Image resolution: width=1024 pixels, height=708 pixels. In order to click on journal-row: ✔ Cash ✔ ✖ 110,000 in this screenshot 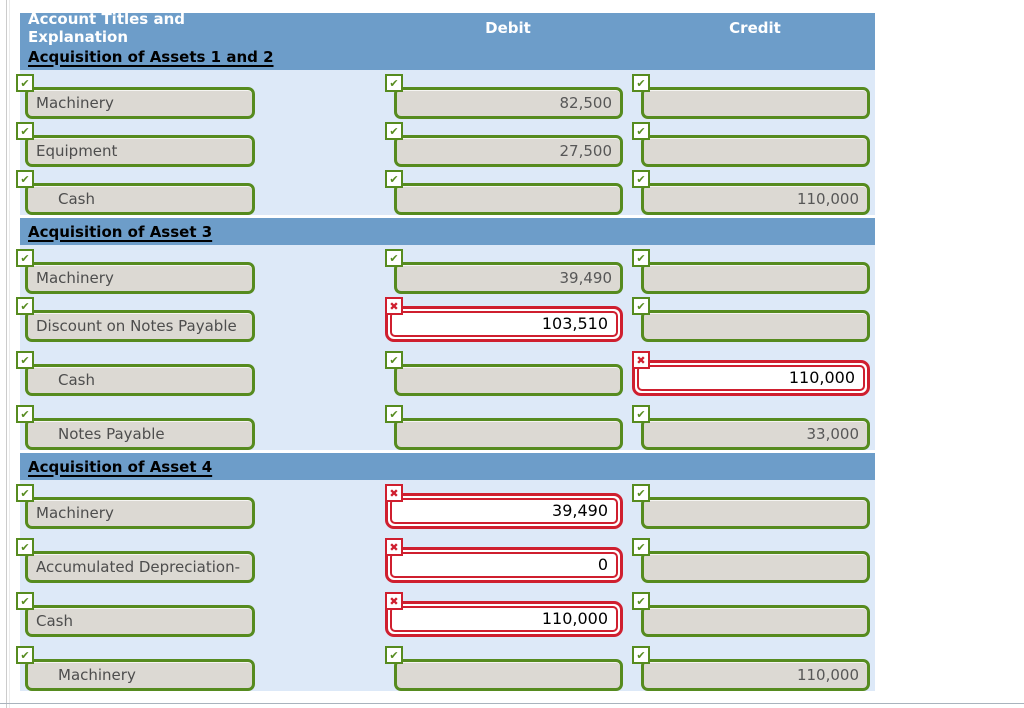, I will do `click(445, 373)`.